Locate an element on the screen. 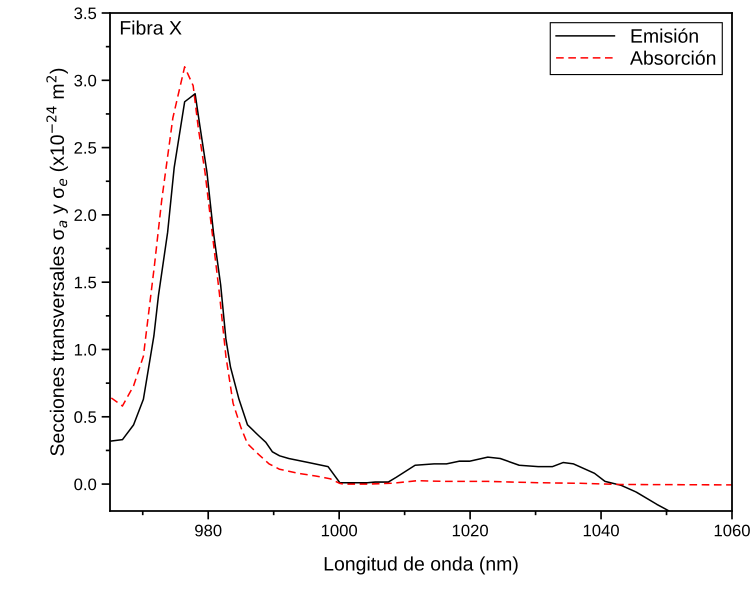 The width and height of the screenshot is (750, 594). y-tick-label: 1.0 is located at coordinates (85, 350).